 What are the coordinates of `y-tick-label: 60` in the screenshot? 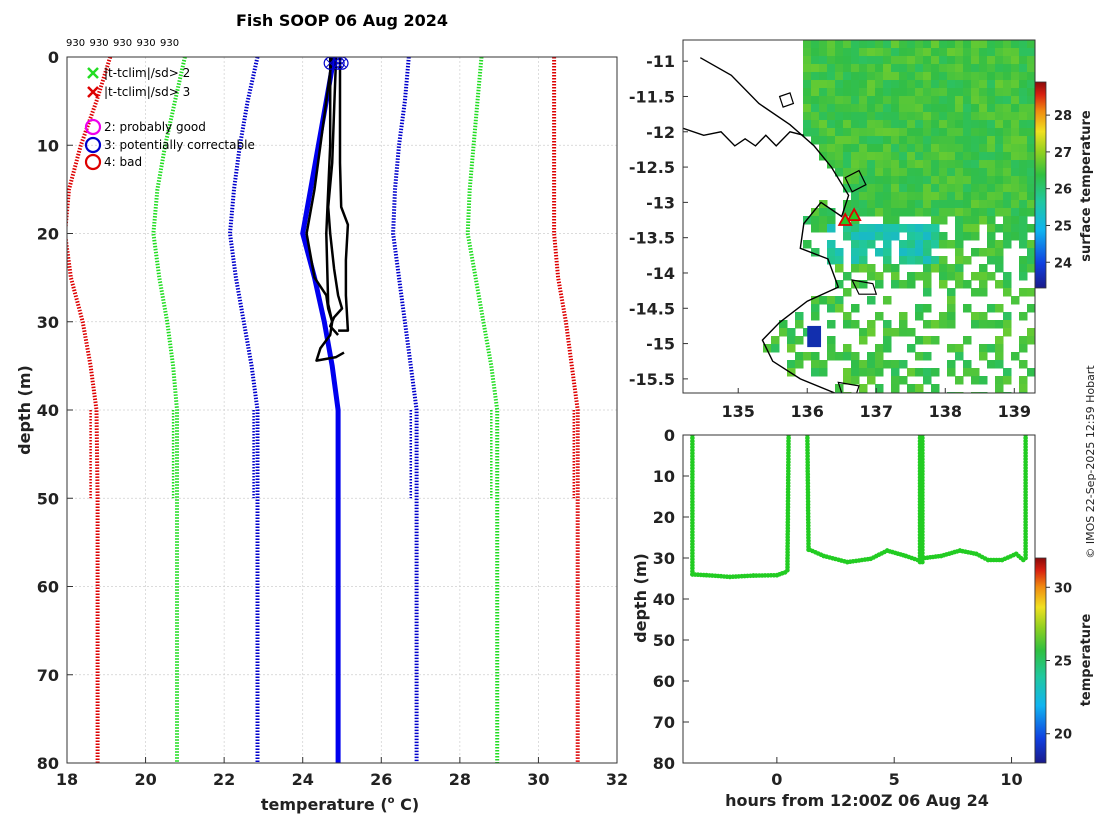 It's located at (48, 587).